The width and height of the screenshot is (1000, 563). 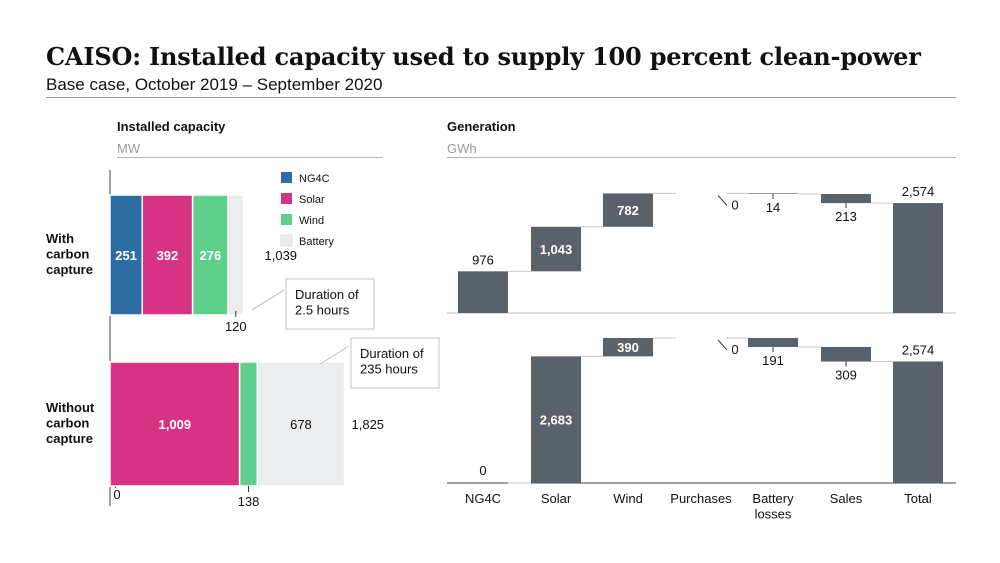 I want to click on capacity-bar-ng4c, so click(x=126, y=255).